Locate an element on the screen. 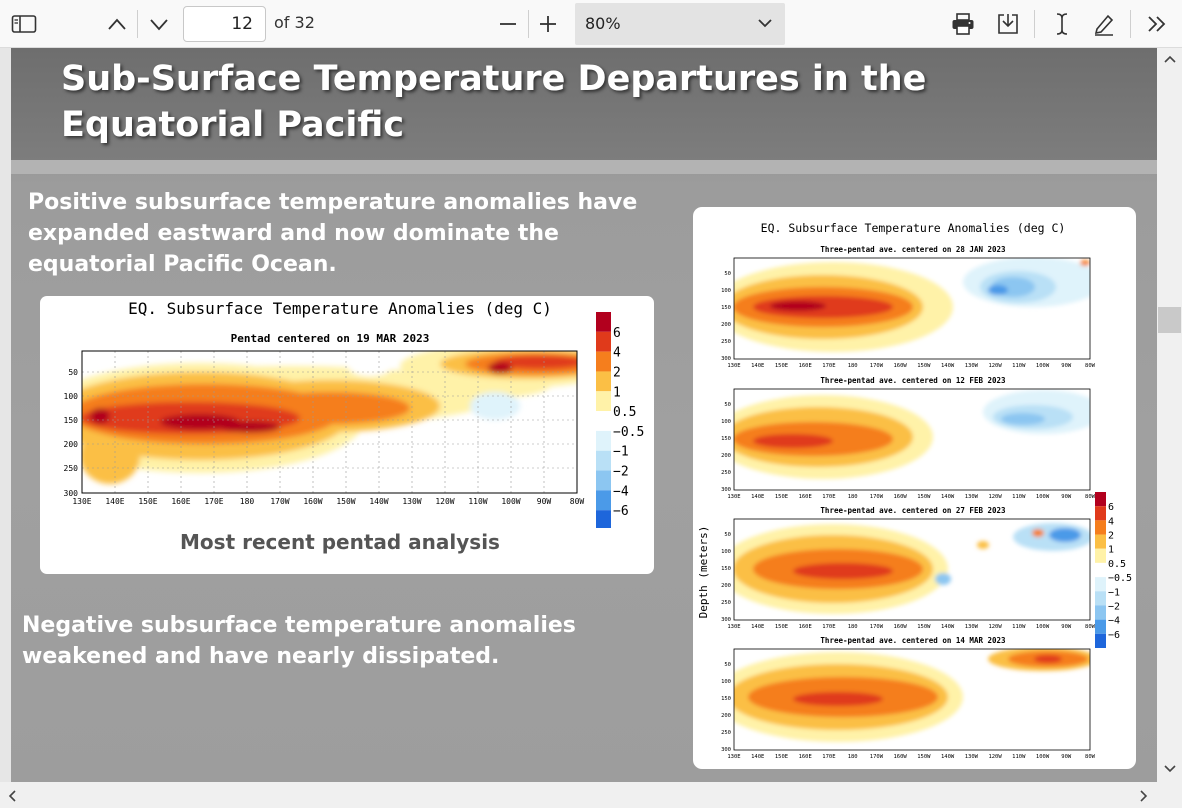  print-icon is located at coordinates (963, 24).